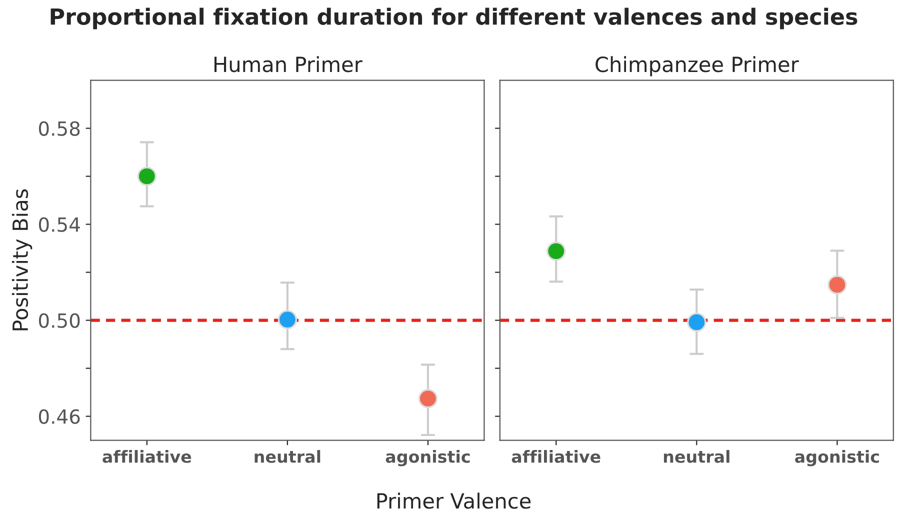 Image resolution: width=907 pixels, height=518 pixels. I want to click on y-tick-label: 0.46, so click(59, 416).